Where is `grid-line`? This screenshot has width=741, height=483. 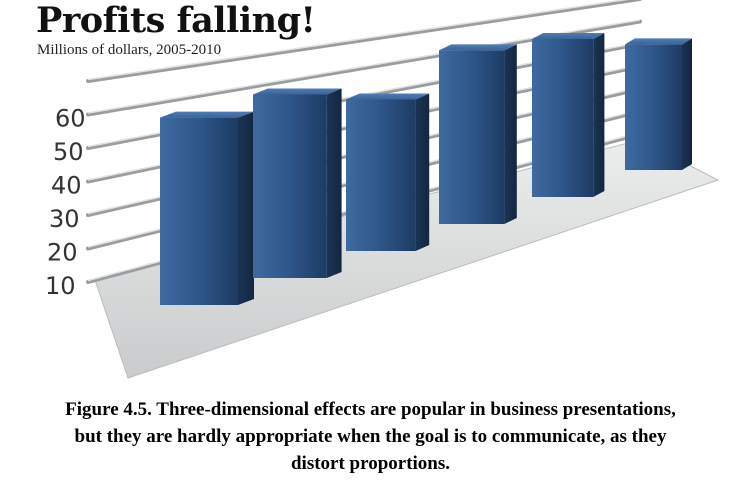 grid-line is located at coordinates (364, 41).